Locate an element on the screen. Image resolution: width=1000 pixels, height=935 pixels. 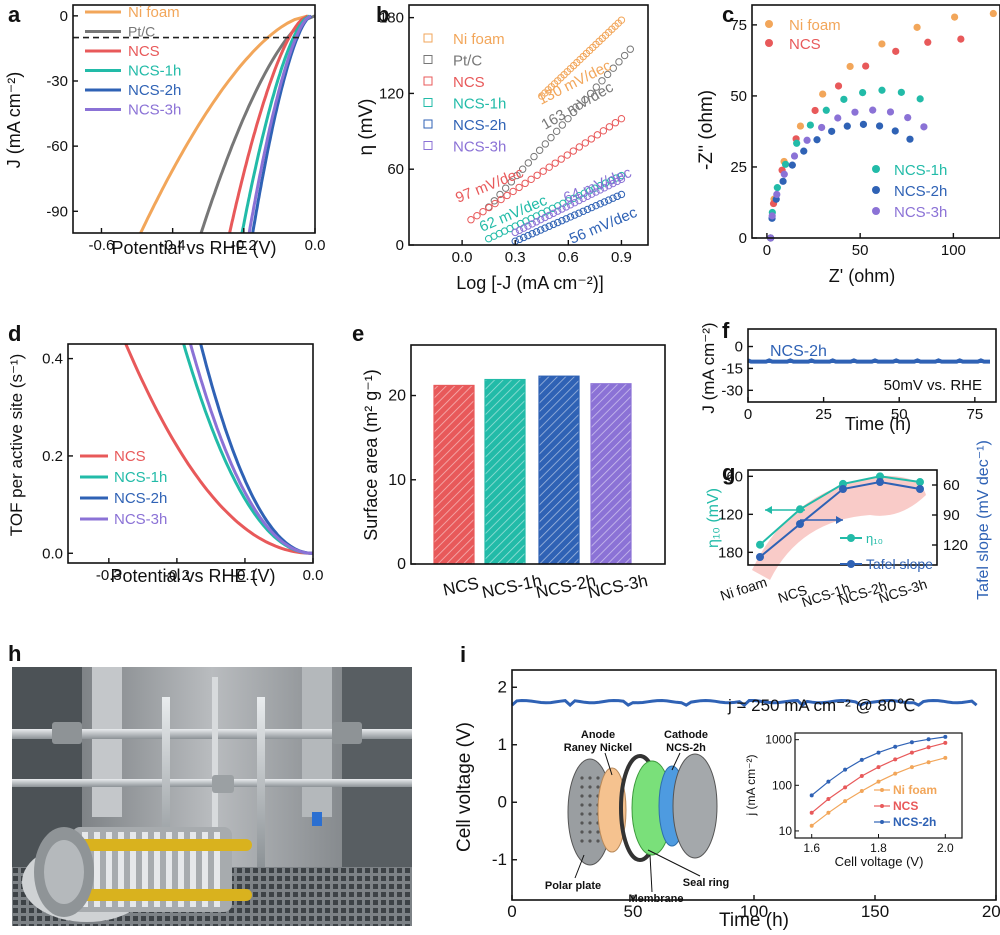
x-axis-label: Z' (ohm) is located at coordinates (862, 276).